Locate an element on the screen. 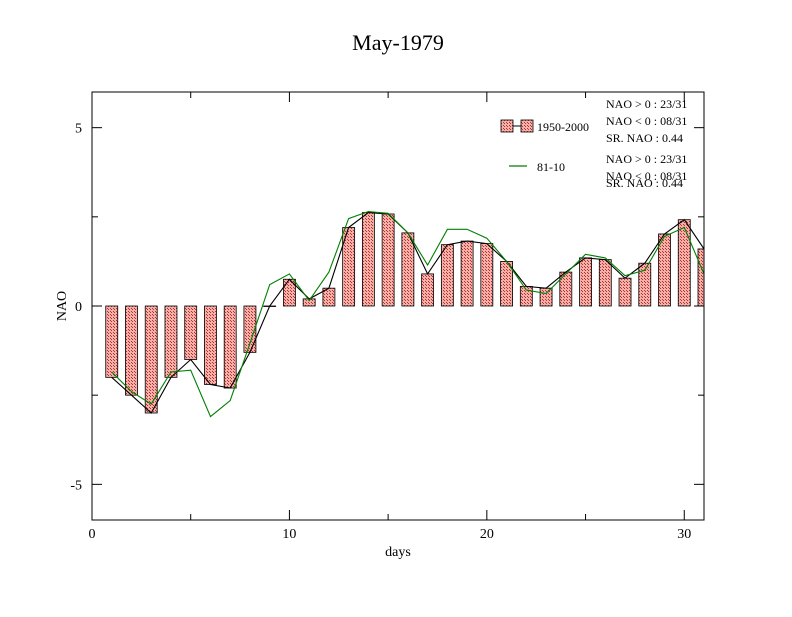  legend-entry-bar: 1950-2000 is located at coordinates (544, 126).